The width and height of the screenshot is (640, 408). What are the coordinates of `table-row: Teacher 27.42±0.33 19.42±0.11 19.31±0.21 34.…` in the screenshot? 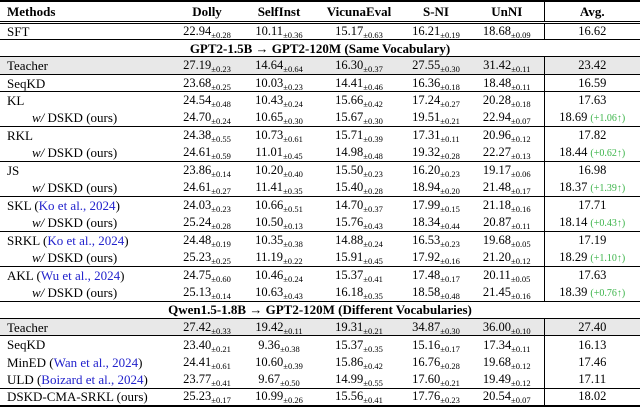 It's located at (320, 327).